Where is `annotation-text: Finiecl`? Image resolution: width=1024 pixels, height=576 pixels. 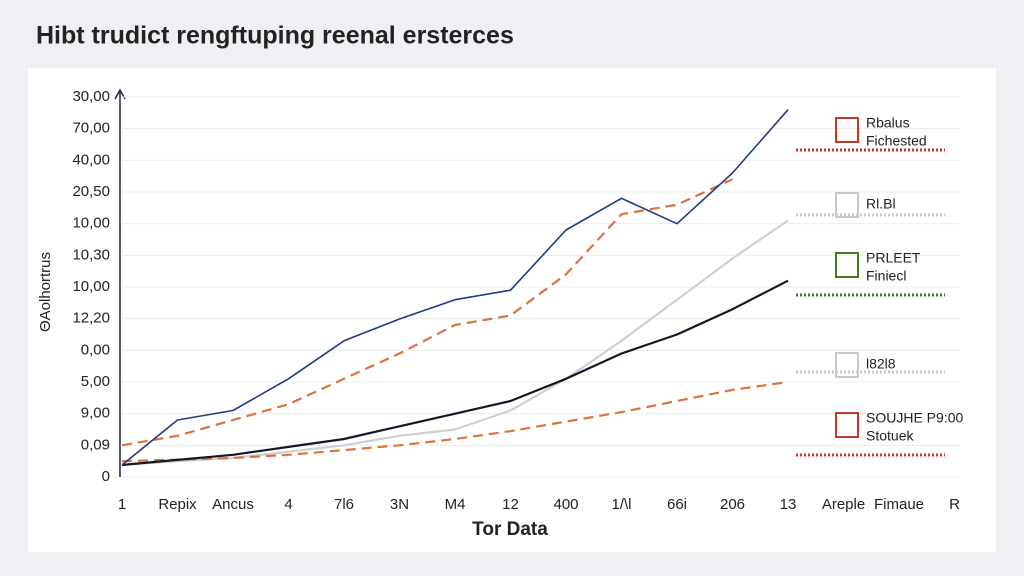
annotation-text: Finiecl is located at coordinates (886, 276).